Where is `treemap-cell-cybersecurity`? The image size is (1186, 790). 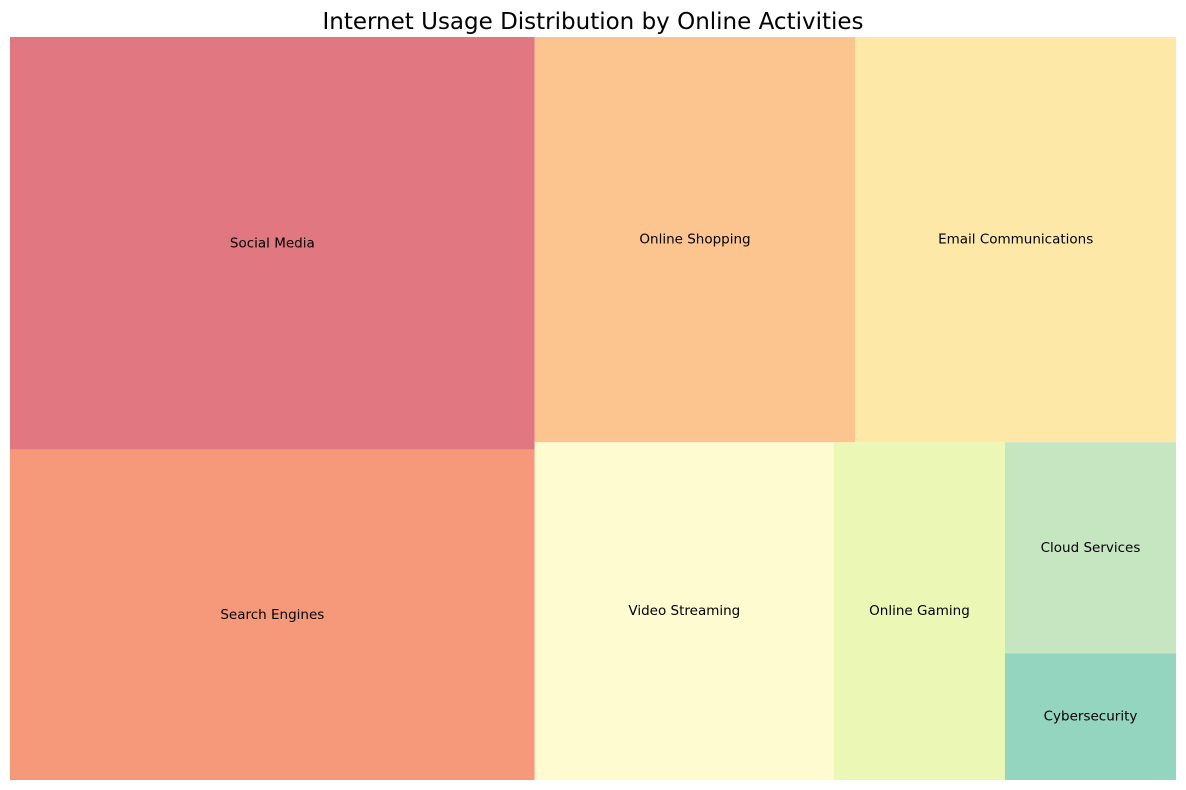 treemap-cell-cybersecurity is located at coordinates (1090, 716).